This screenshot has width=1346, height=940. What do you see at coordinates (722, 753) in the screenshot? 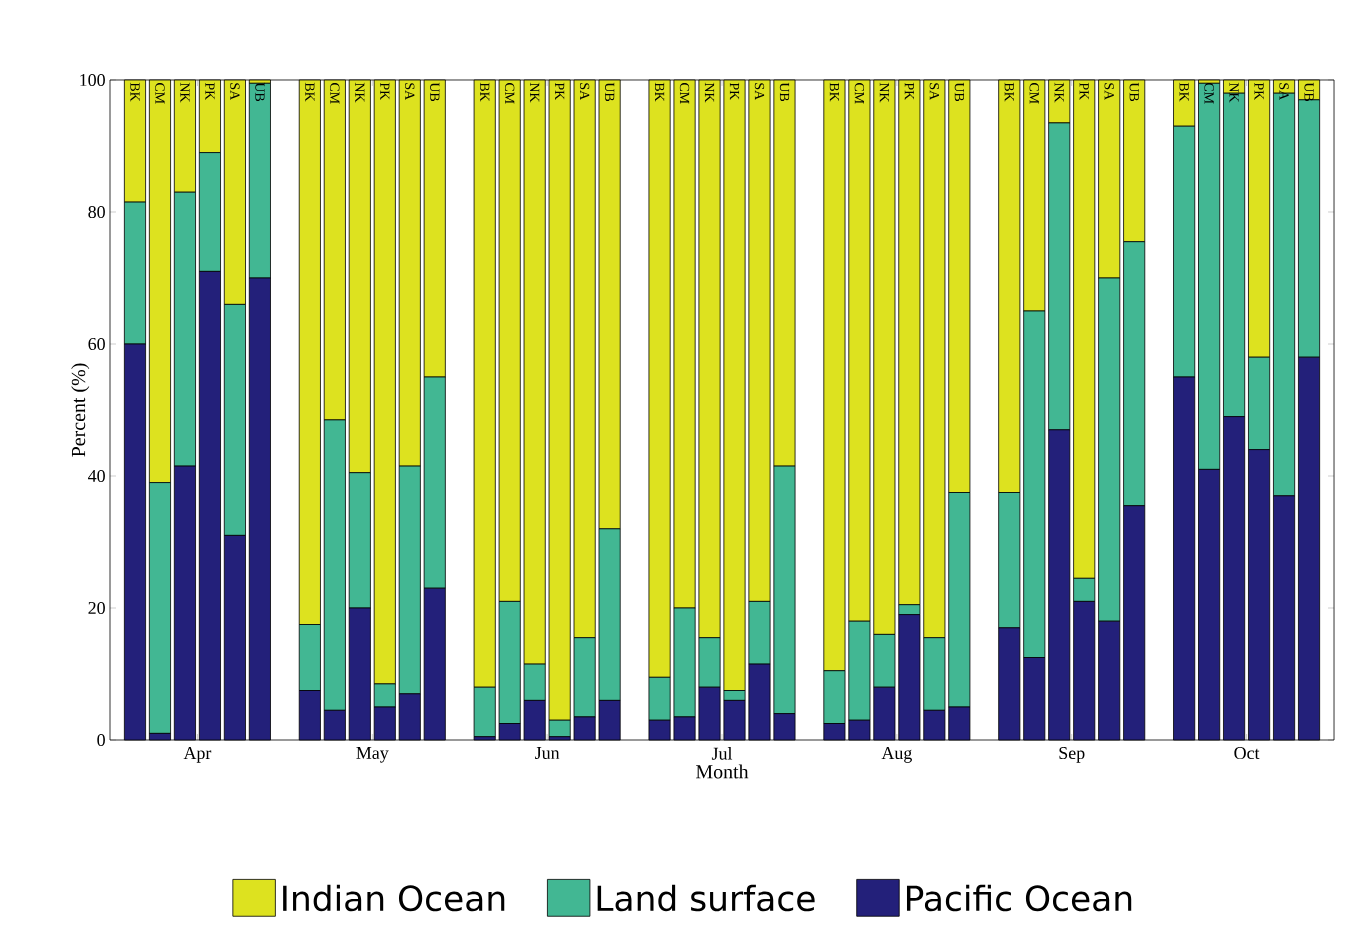
I see `text: Jul` at bounding box center [722, 753].